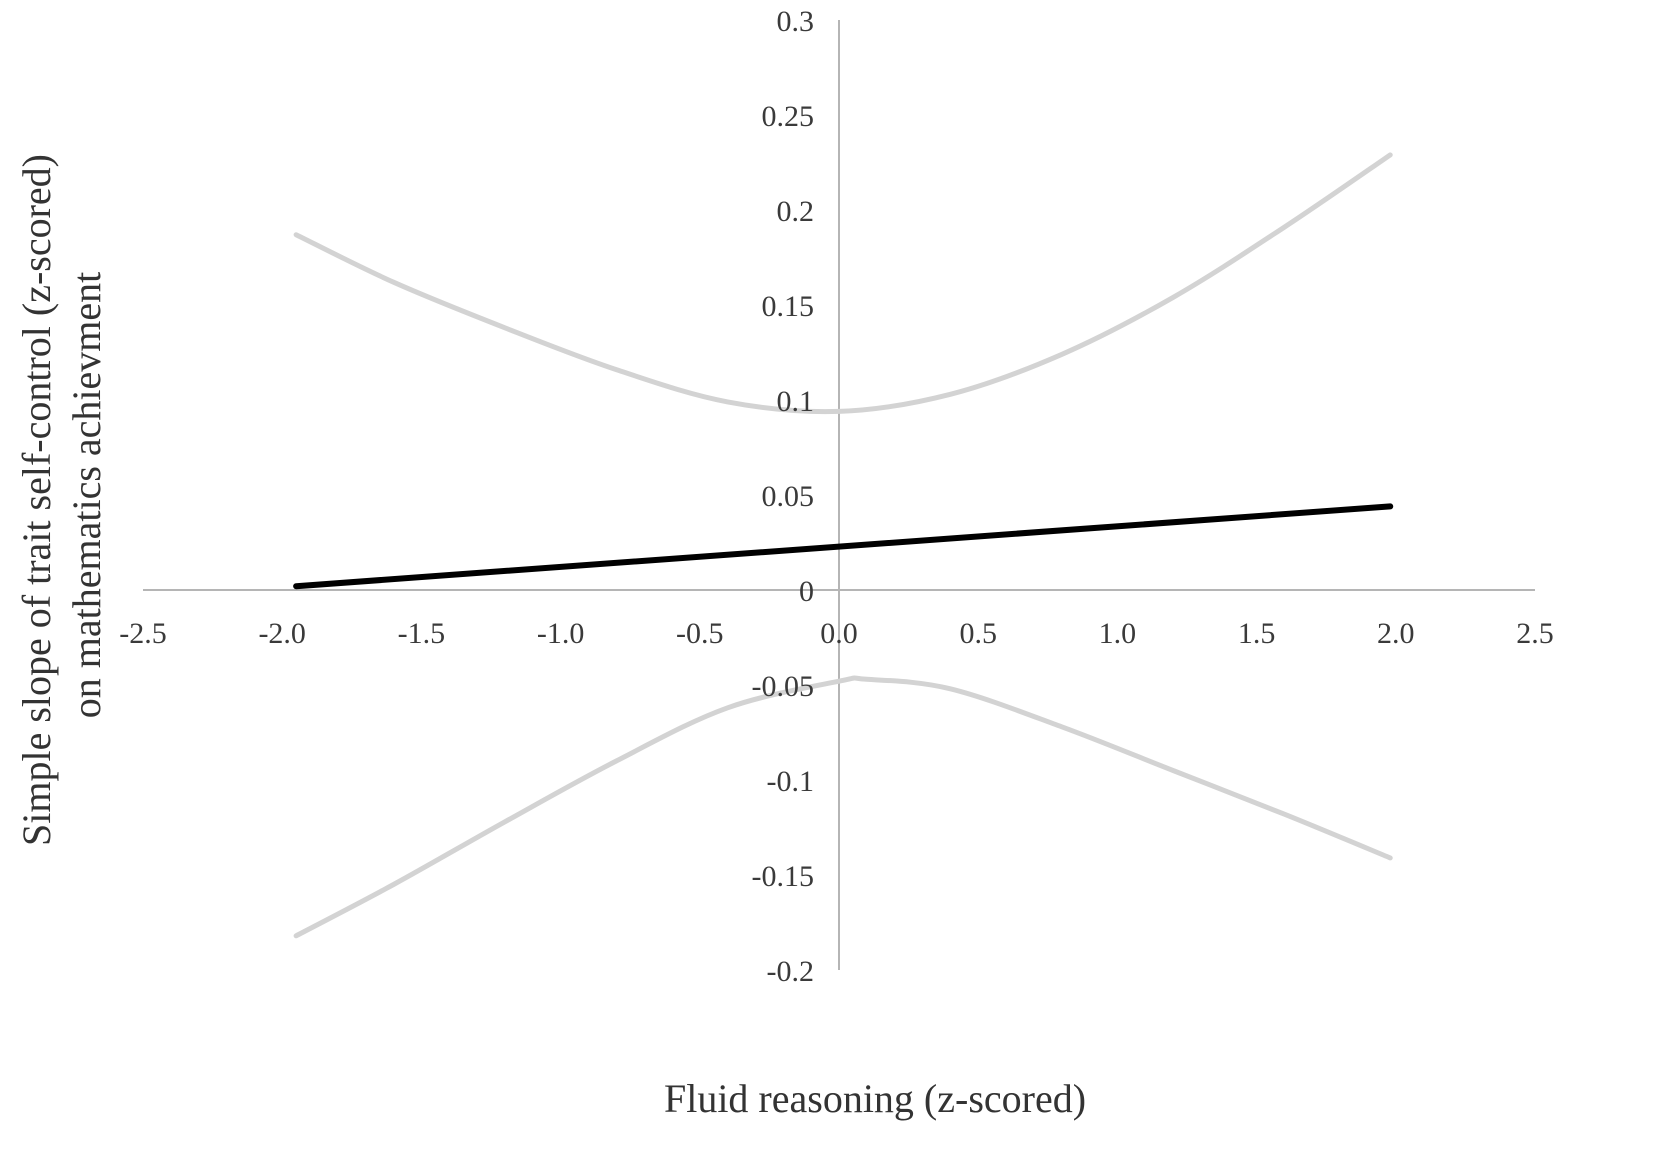  Describe the element at coordinates (788, 116) in the screenshot. I see `y-tick-label: 0.25` at that location.